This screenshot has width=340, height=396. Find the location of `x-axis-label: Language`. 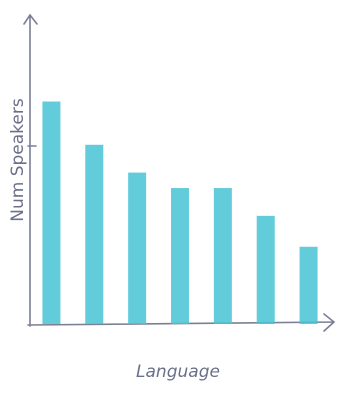

x-axis-label: Language is located at coordinates (178, 372).